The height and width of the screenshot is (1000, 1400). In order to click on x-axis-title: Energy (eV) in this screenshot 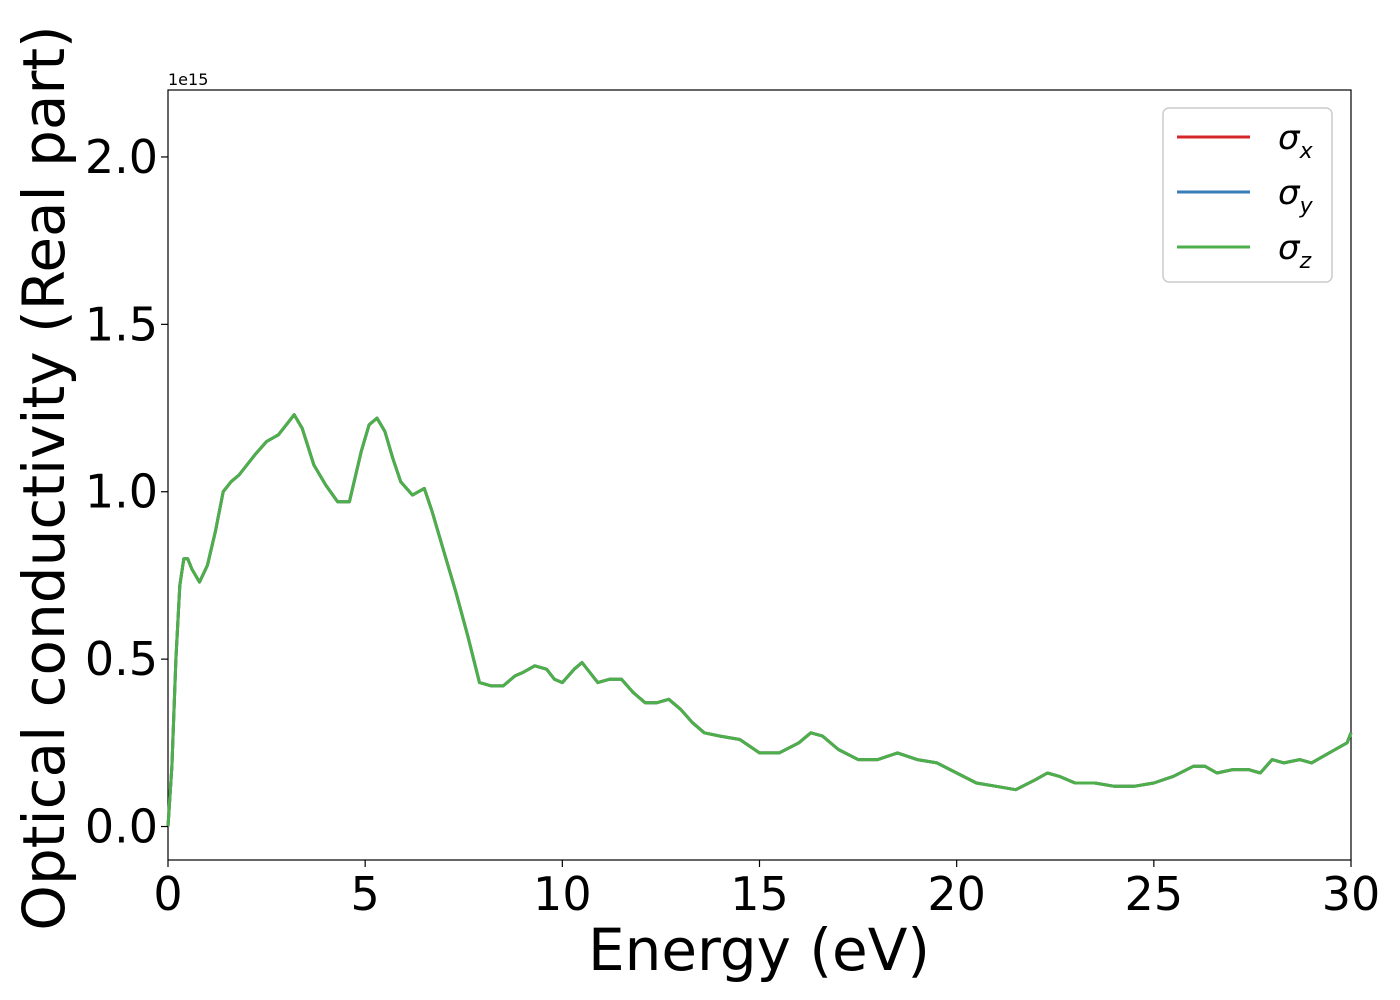, I will do `click(759, 950)`.